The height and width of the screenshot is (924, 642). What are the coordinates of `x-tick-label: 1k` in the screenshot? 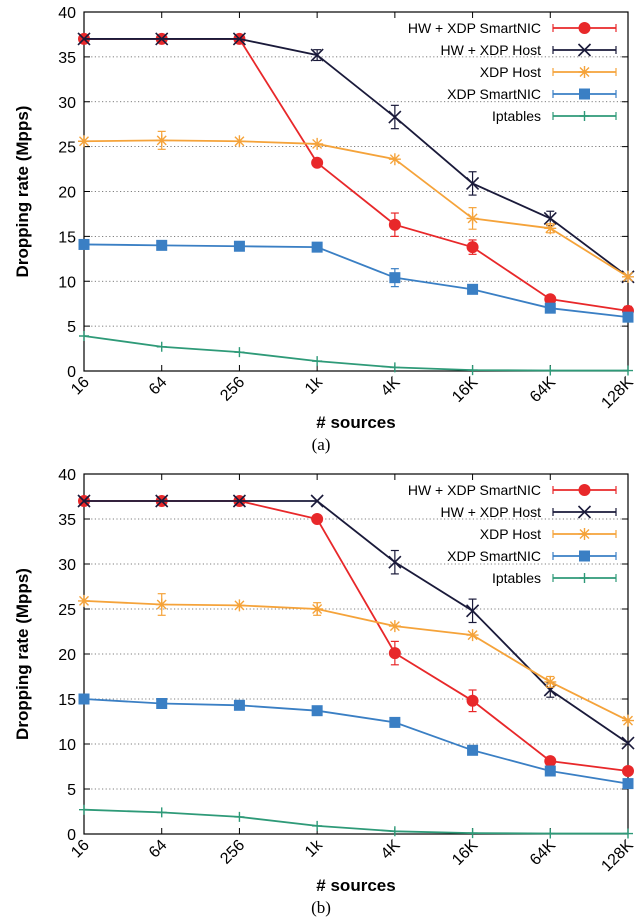 It's located at (314, 385).